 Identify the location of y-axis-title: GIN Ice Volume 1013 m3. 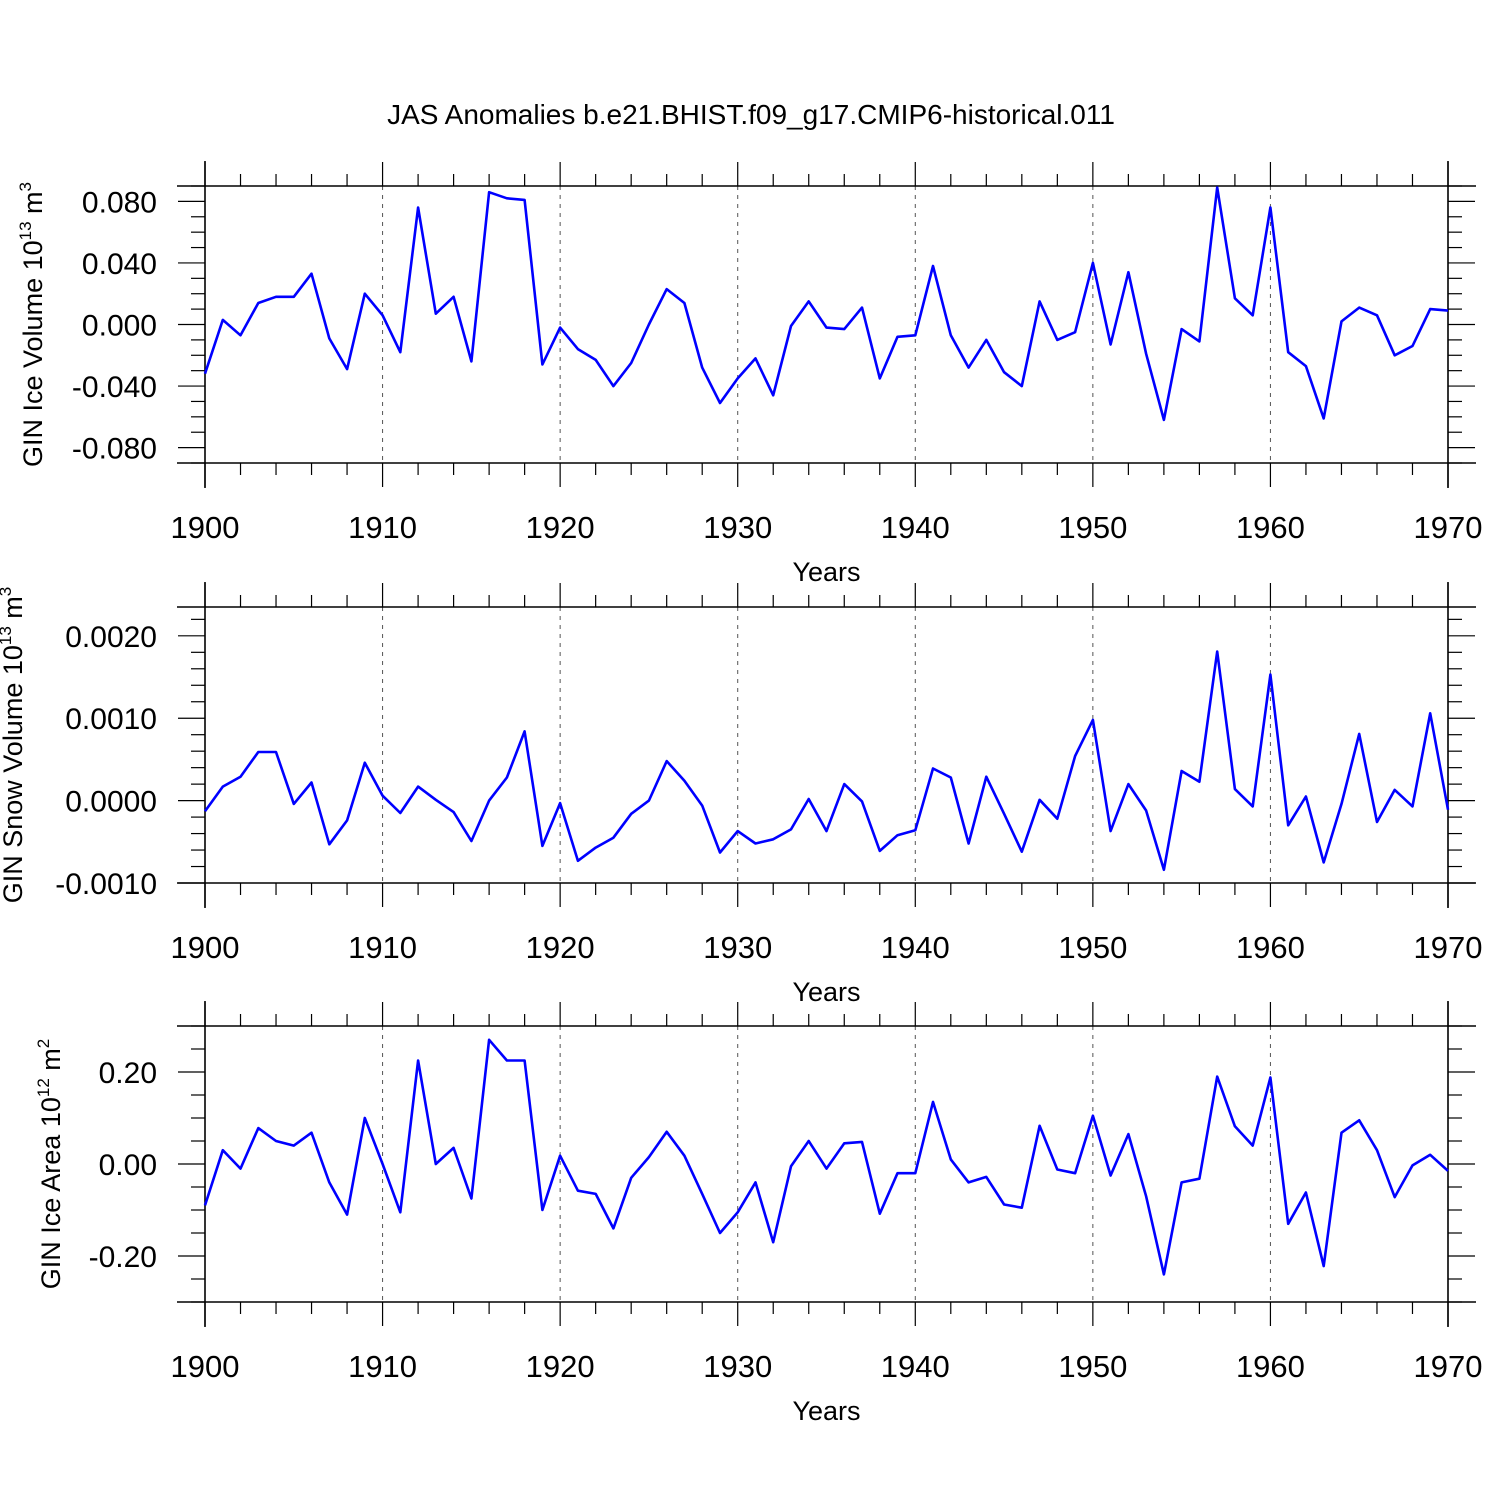
(32, 324).